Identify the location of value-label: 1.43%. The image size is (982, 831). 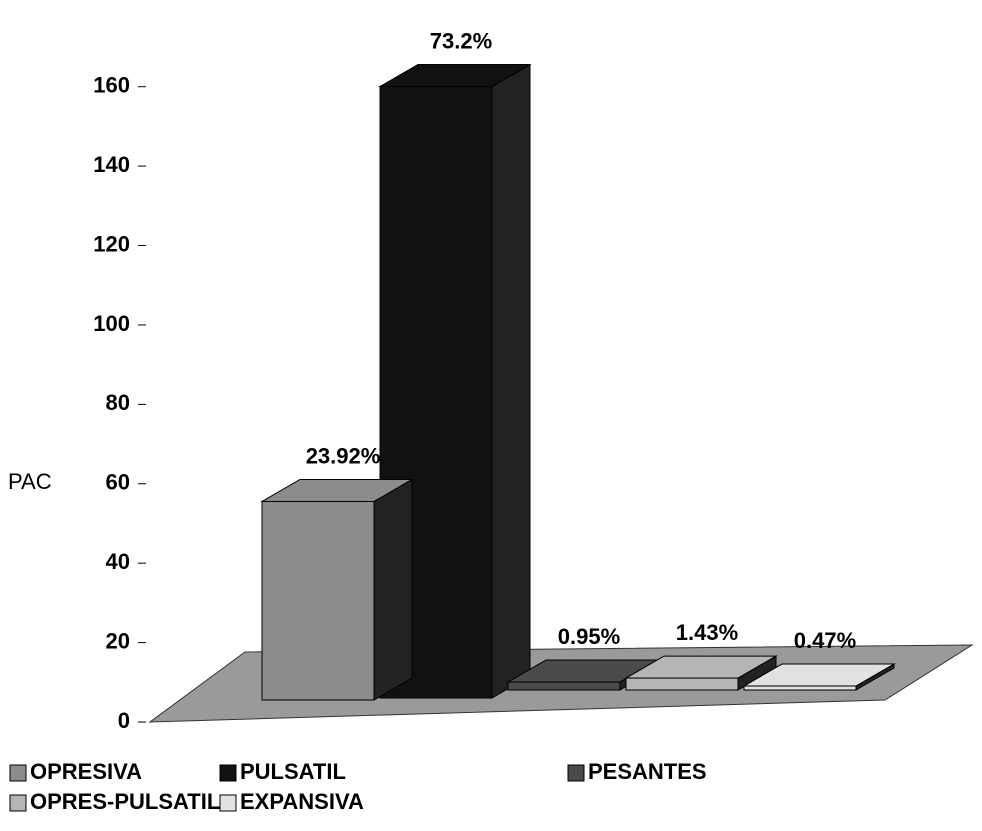
(707, 632).